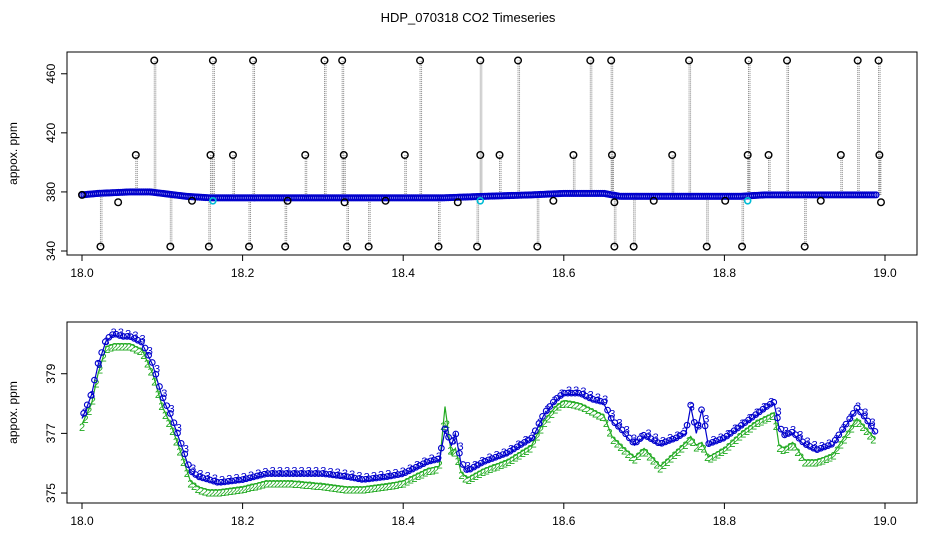 This screenshot has height=540, width=936. I want to click on x-tick-label: 18.4, so click(404, 273).